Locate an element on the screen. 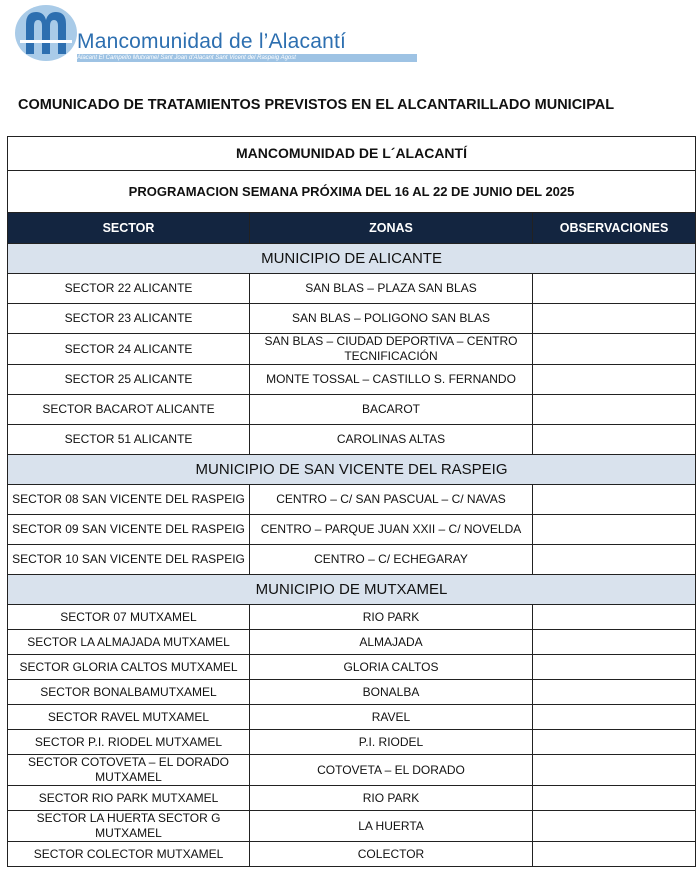 The width and height of the screenshot is (700, 879). table-title: MANCOMUNIDAD DE L´ALACANTÍ is located at coordinates (351, 153).